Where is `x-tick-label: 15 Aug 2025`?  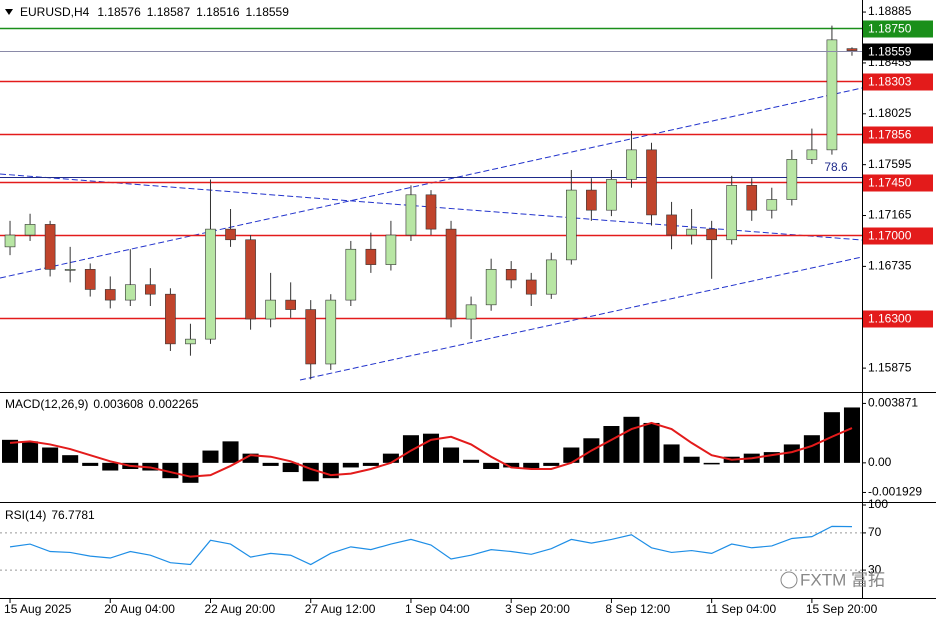
x-tick-label: 15 Aug 2025 is located at coordinates (38, 609).